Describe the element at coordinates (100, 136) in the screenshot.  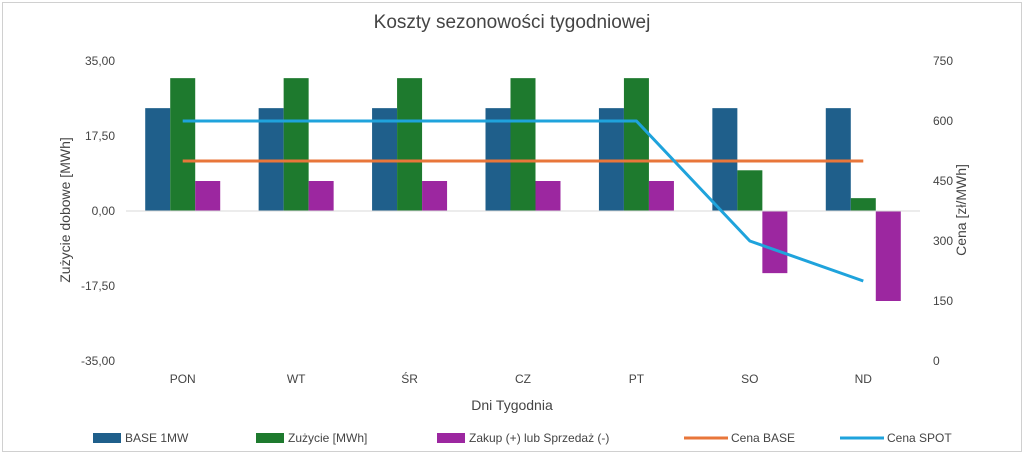
I see `y-tick-label: 17,50` at that location.